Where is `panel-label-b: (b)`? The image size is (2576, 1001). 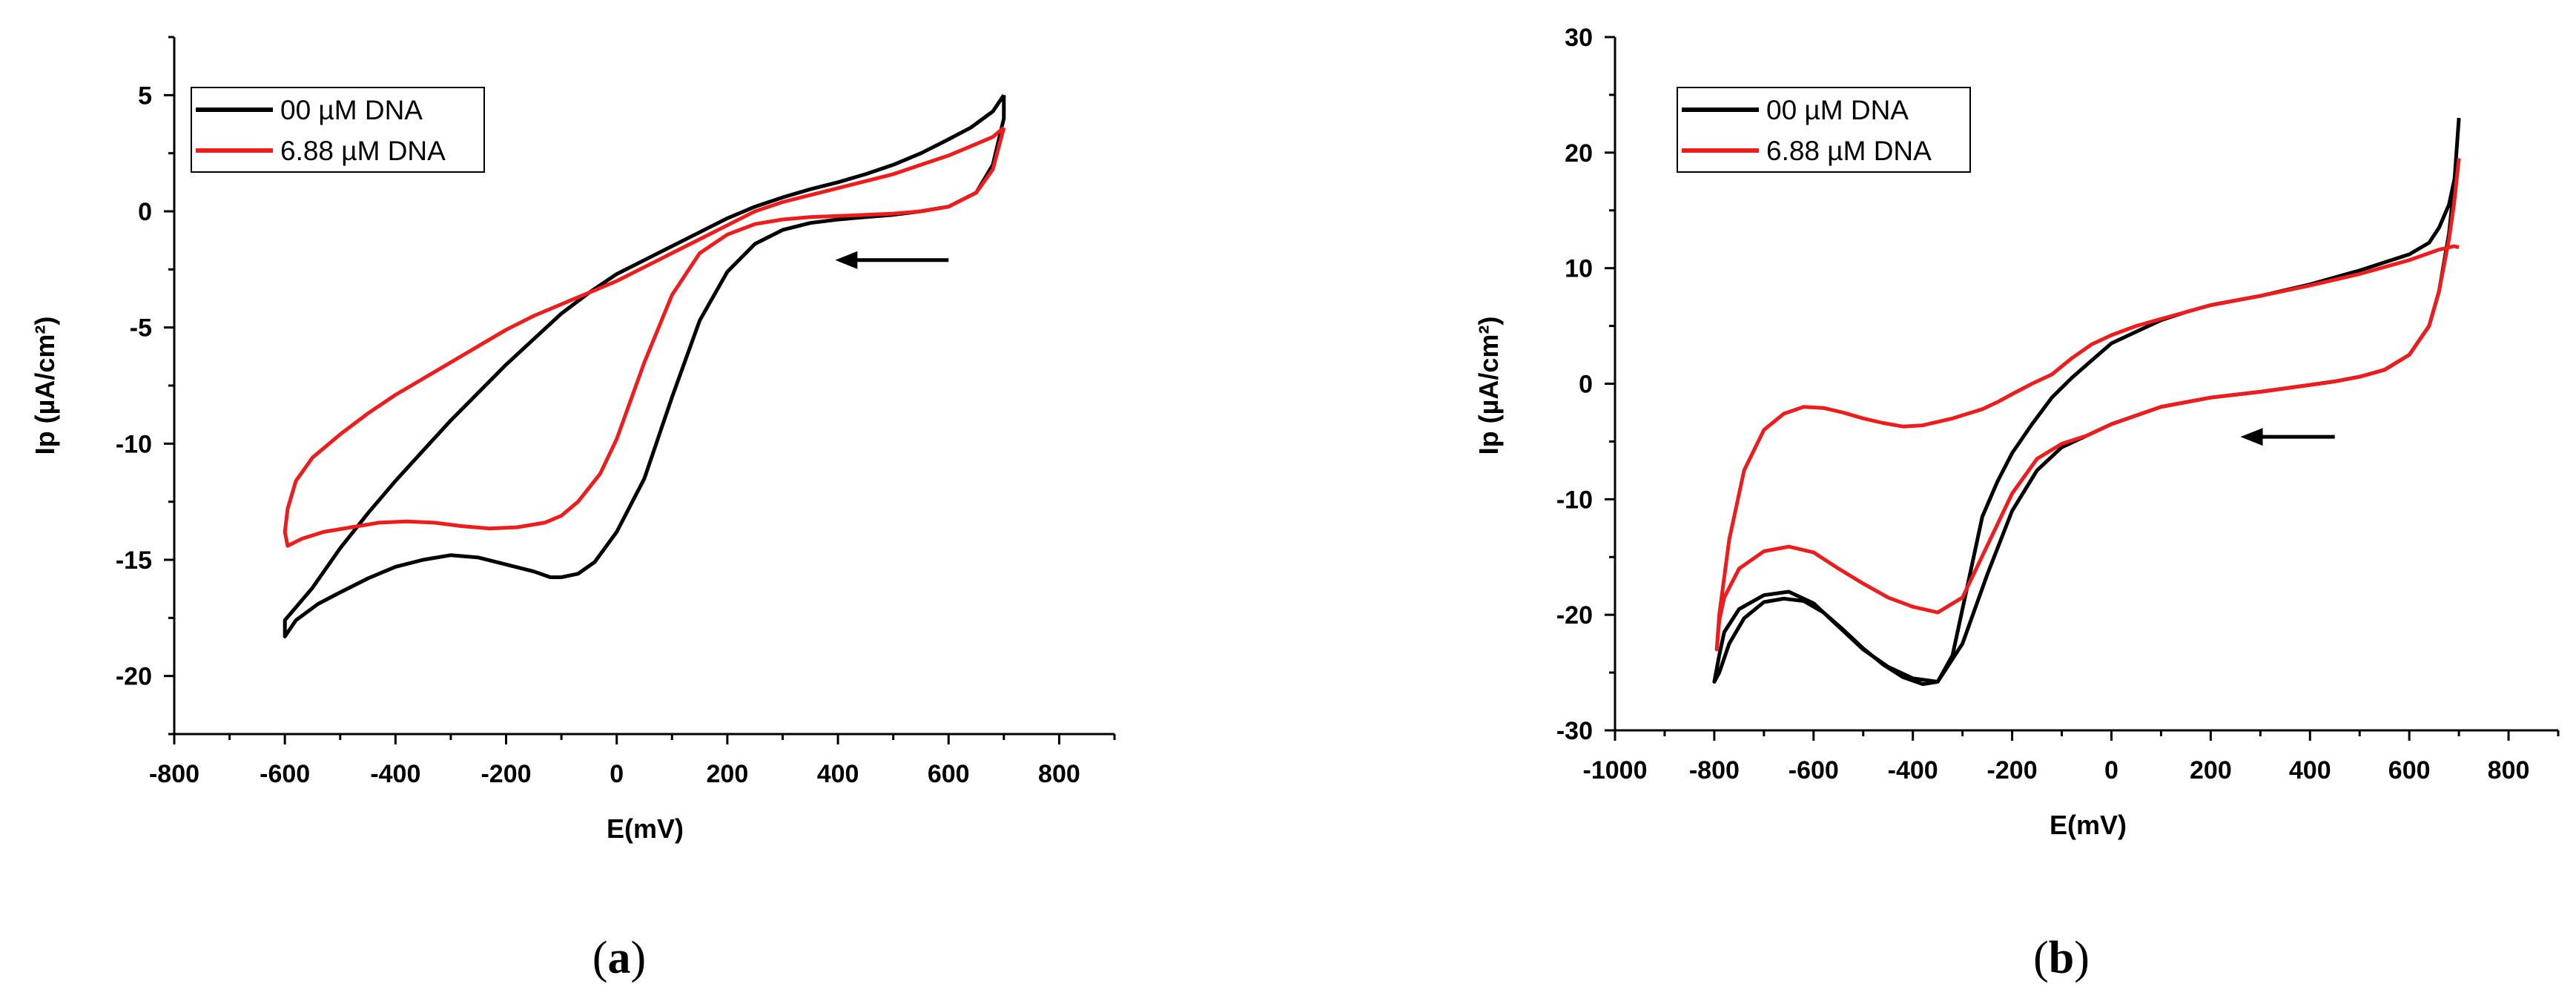
panel-label-b: (b) is located at coordinates (2061, 958).